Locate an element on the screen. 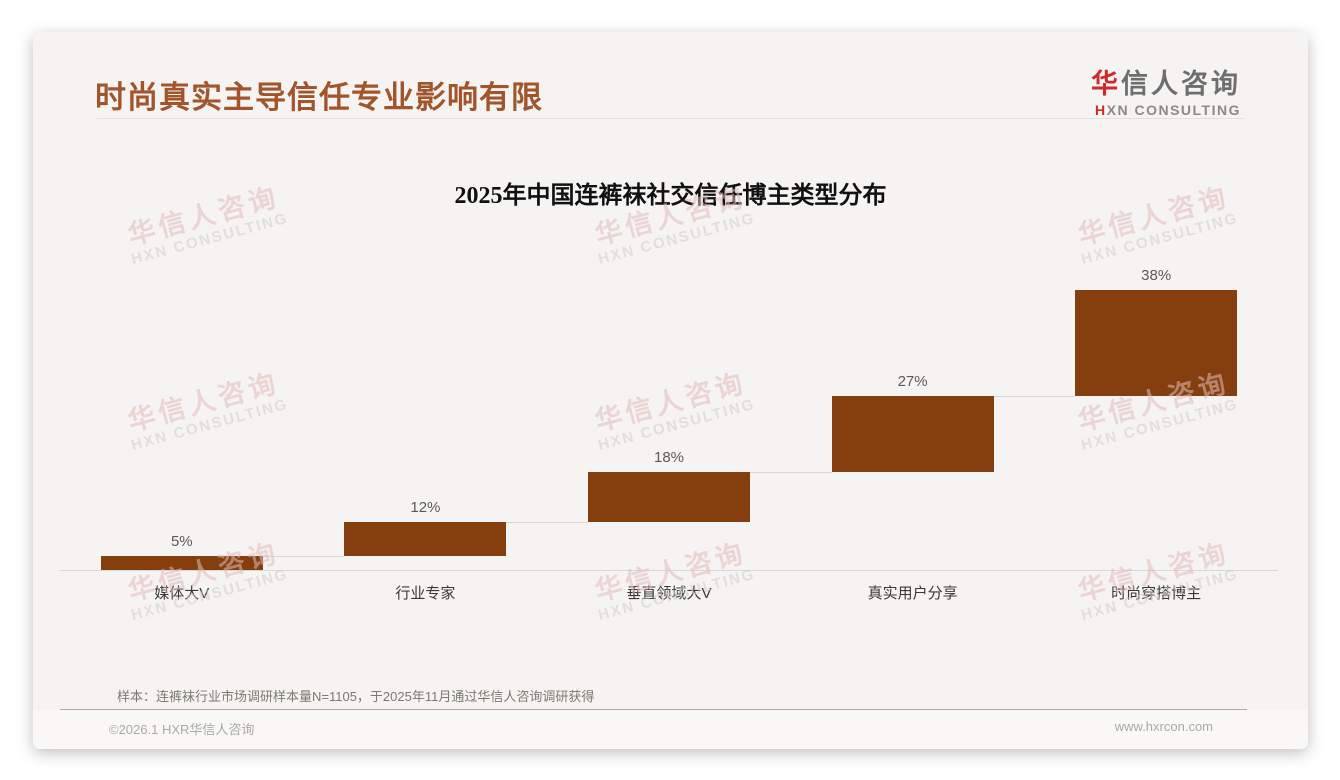 The image size is (1340, 780). bar-value-label: 5% is located at coordinates (181, 541).